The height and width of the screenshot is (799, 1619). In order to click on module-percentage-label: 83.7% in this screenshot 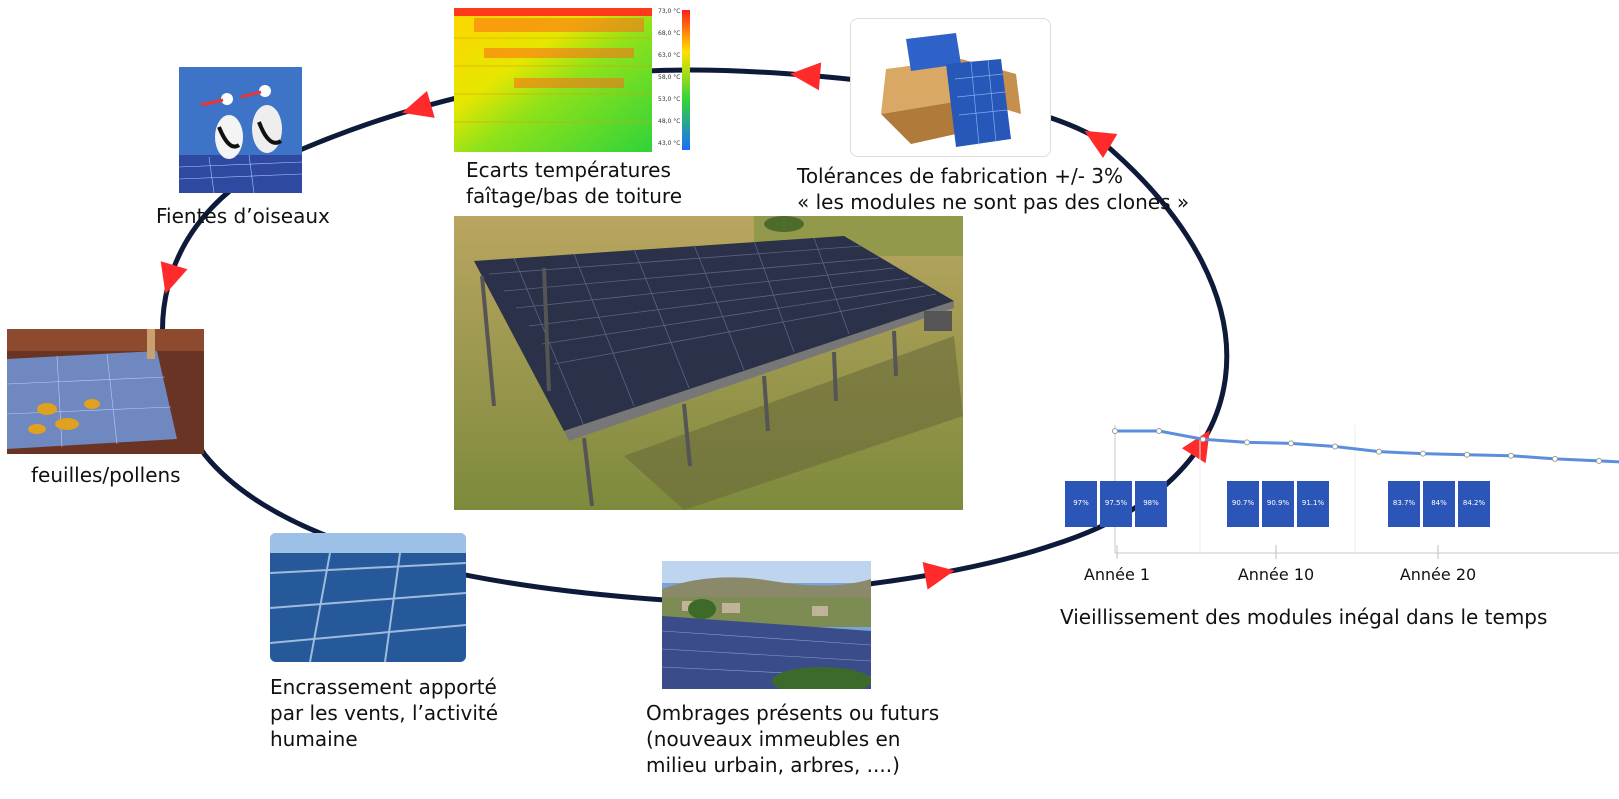, I will do `click(1404, 503)`.